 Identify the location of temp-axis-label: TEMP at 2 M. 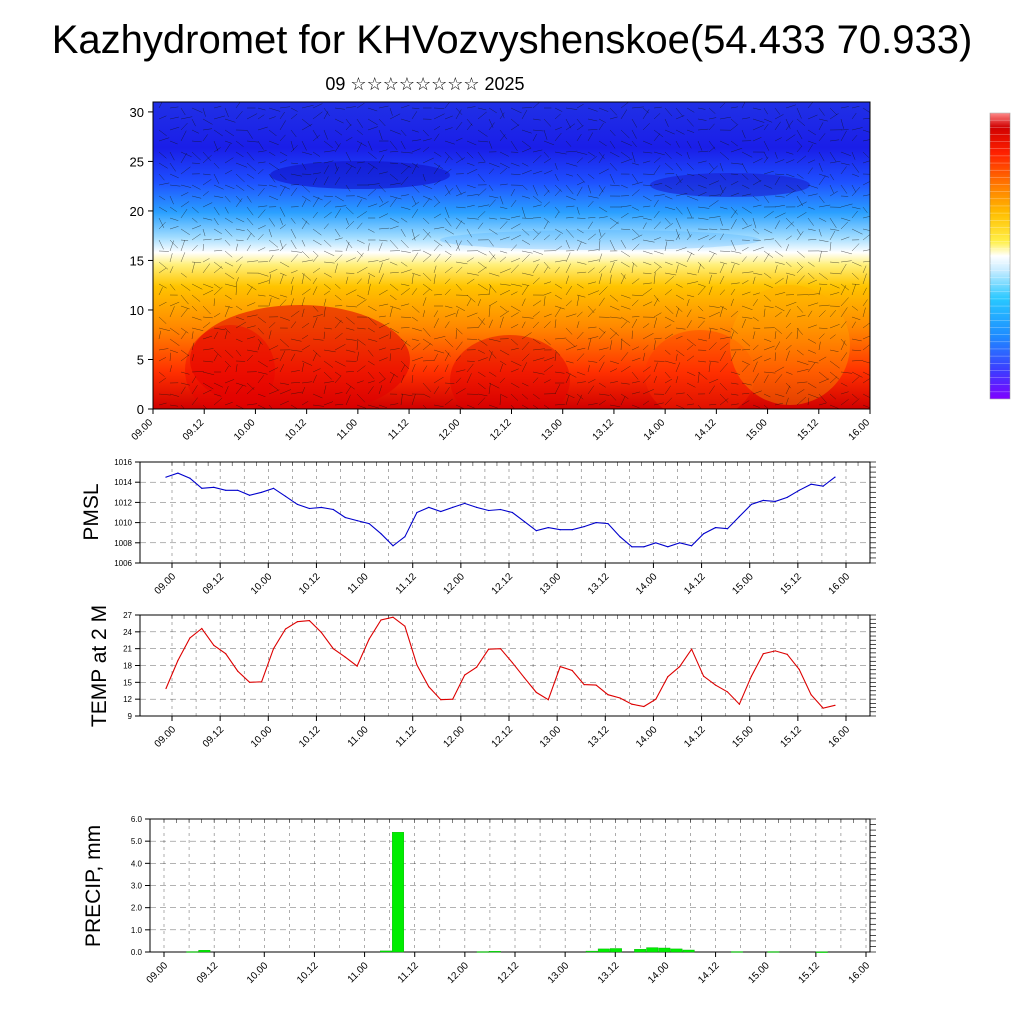
(99, 666).